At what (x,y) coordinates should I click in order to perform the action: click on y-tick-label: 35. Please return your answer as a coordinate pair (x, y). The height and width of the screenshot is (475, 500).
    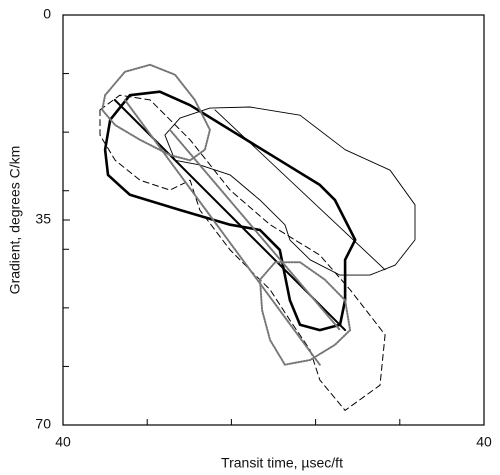
    Looking at the image, I should click on (43, 219).